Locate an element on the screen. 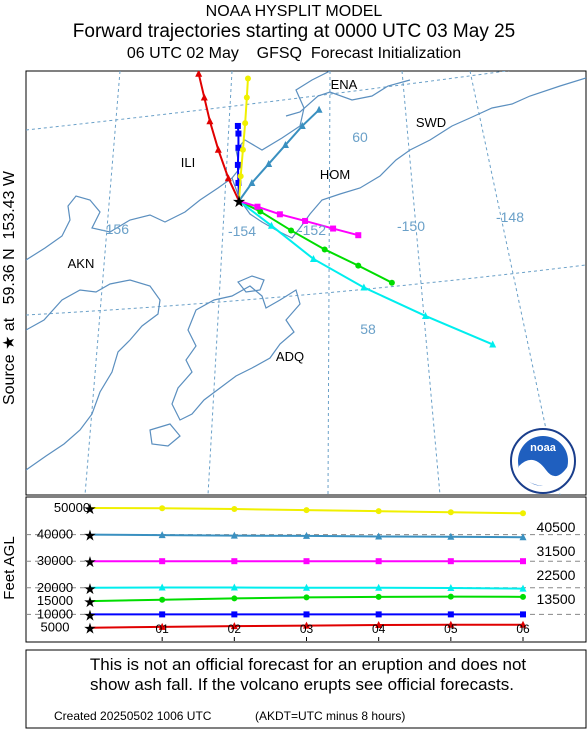  place-ena: ENA is located at coordinates (344, 84).